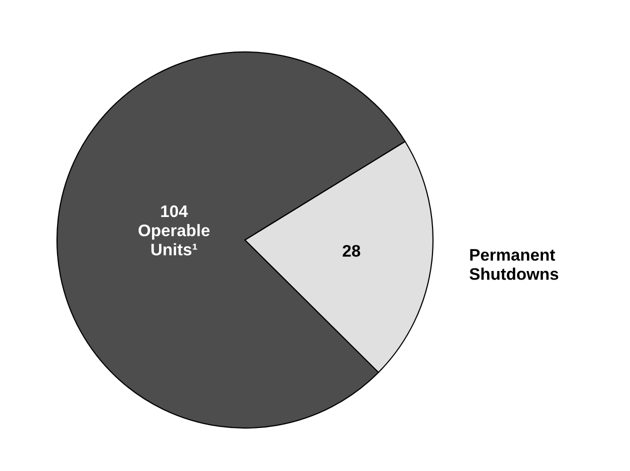 The width and height of the screenshot is (630, 471). What do you see at coordinates (351, 250) in the screenshot?
I see `data-label: 28` at bounding box center [351, 250].